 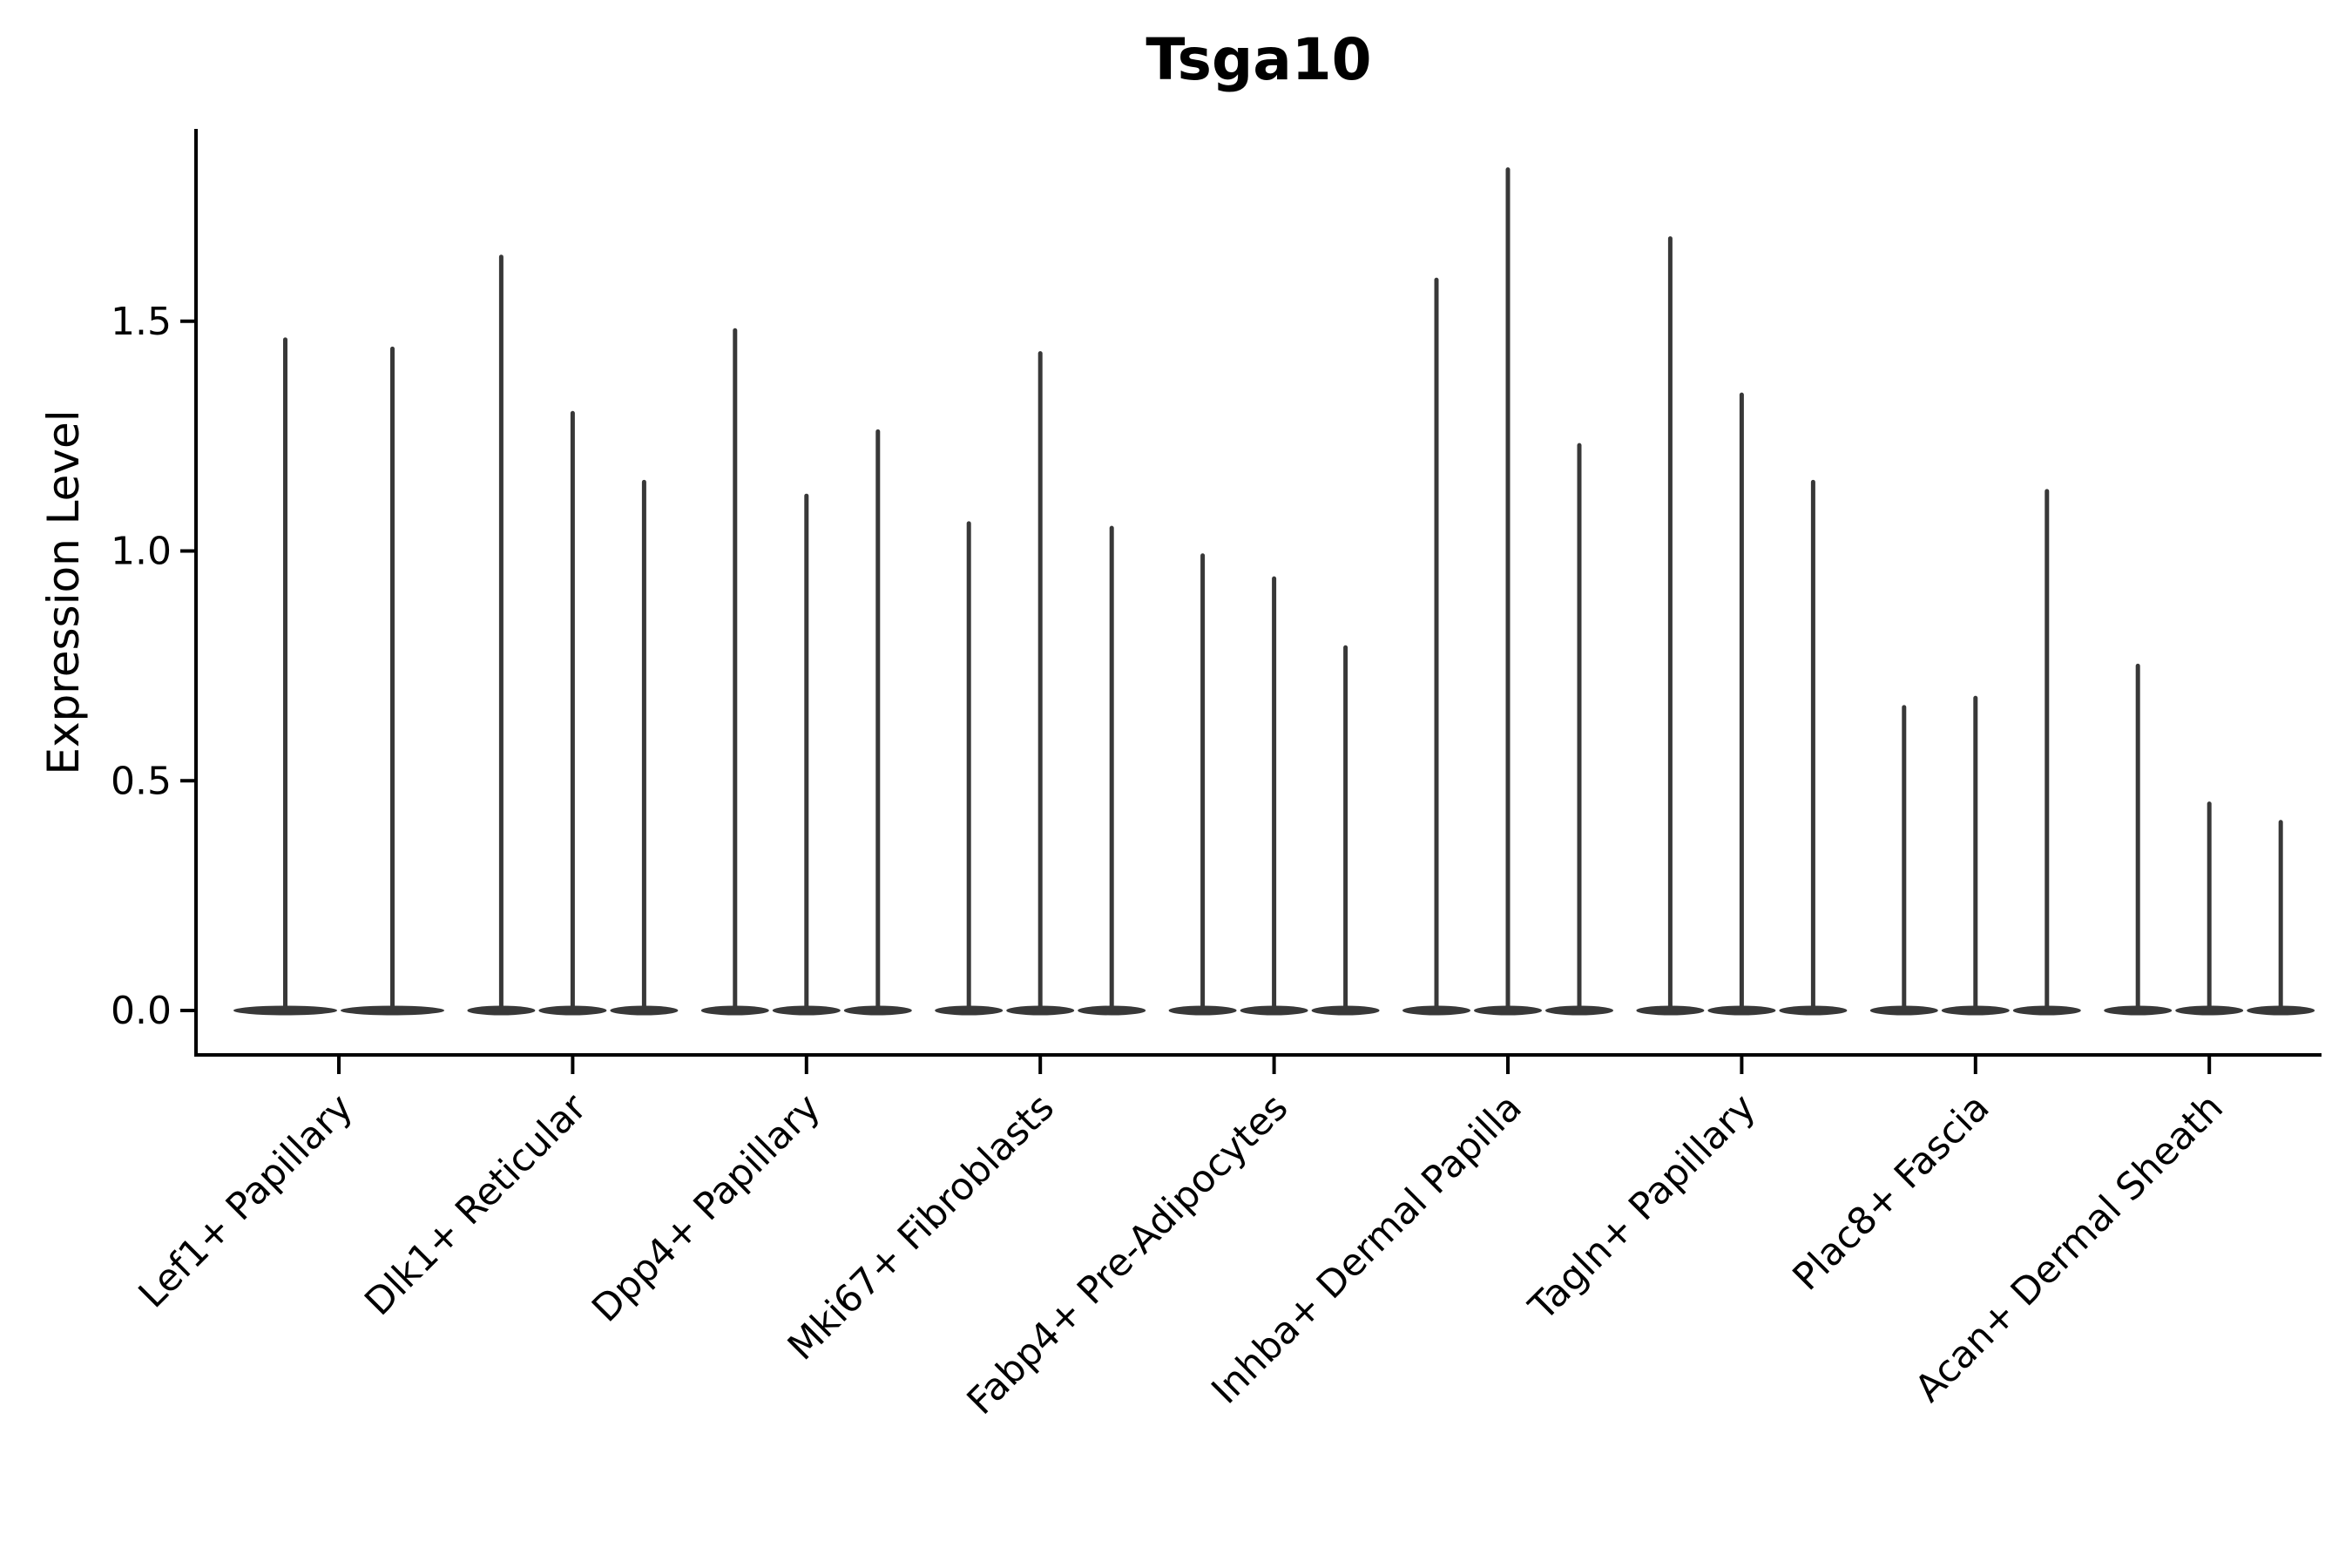 What do you see at coordinates (141, 1011) in the screenshot?
I see `y-tick-label: 0.0` at bounding box center [141, 1011].